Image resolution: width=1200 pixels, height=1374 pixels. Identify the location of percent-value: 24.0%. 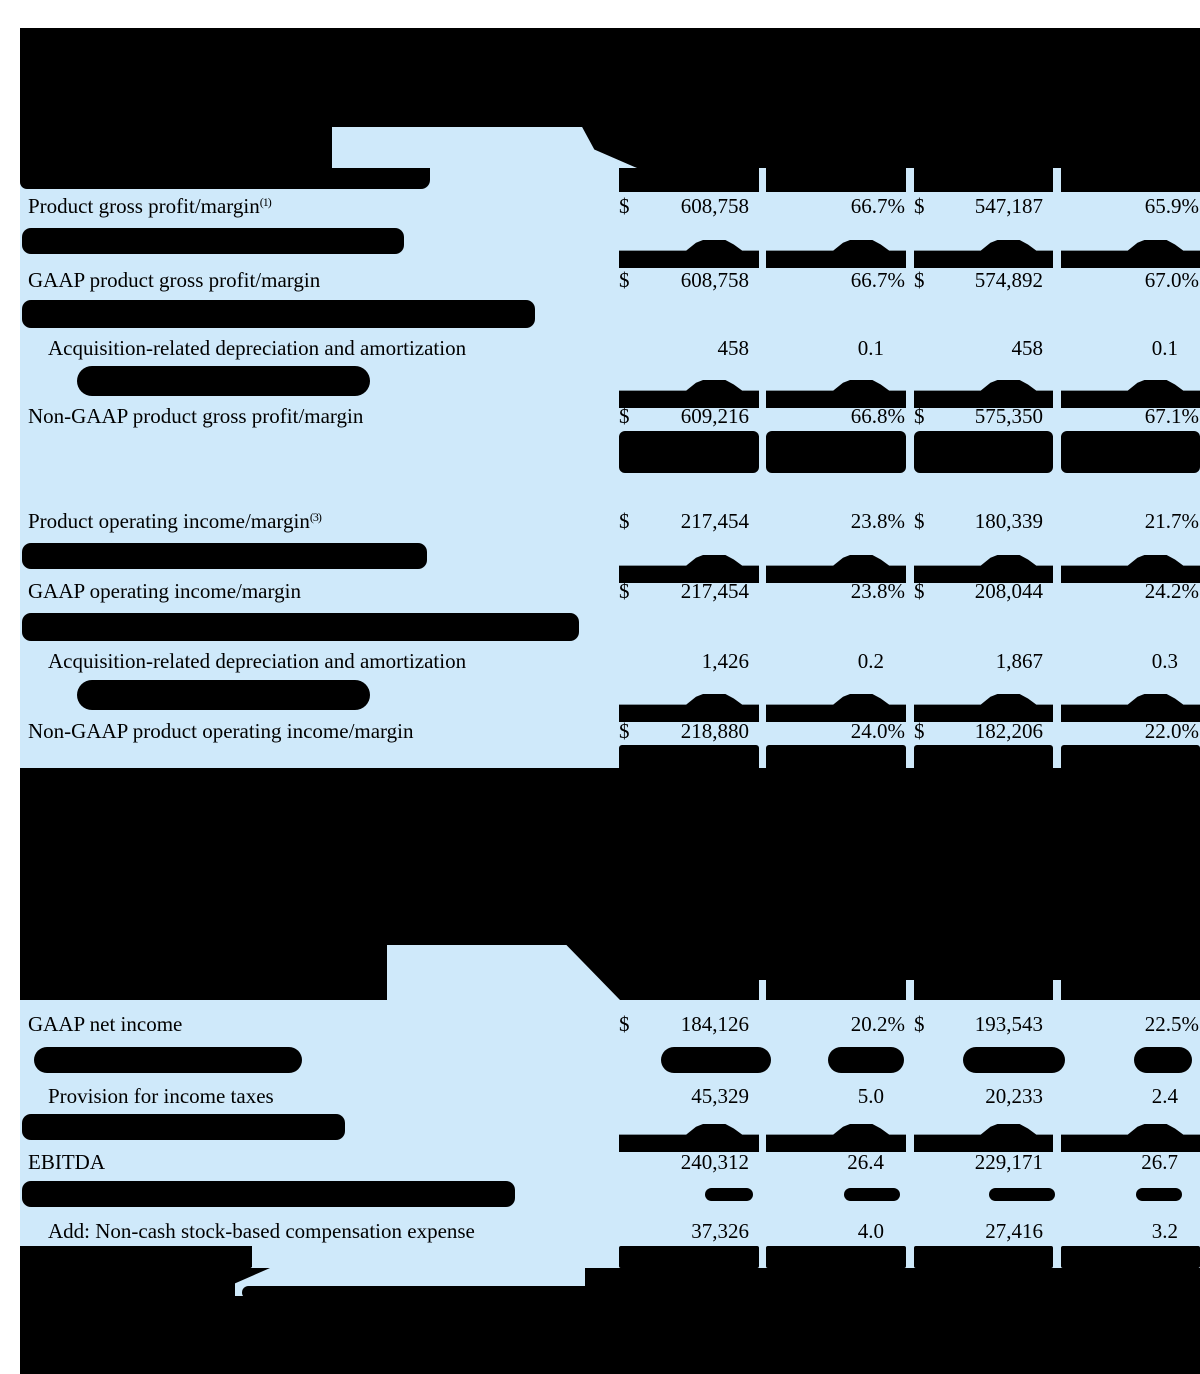
(877, 730).